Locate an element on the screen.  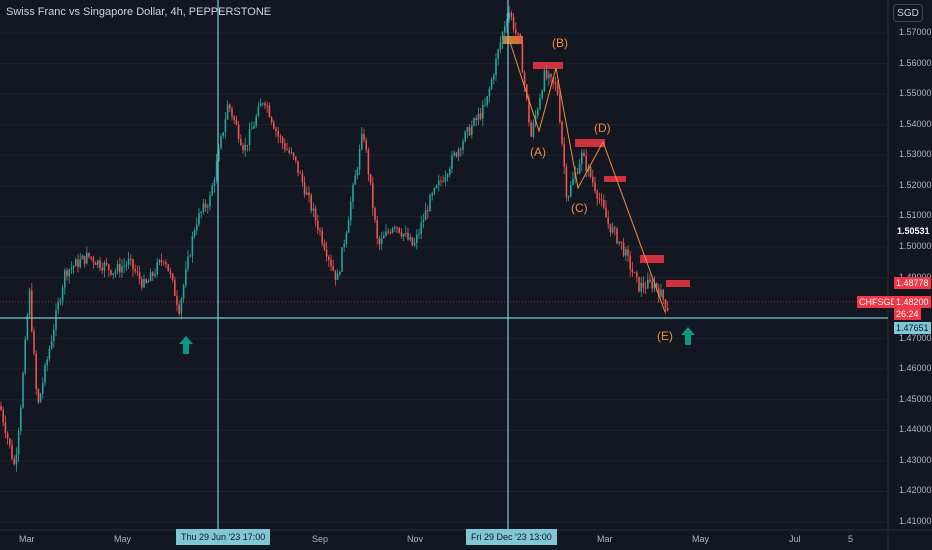
price-tick-label: 1.45000 is located at coordinates (915, 398).